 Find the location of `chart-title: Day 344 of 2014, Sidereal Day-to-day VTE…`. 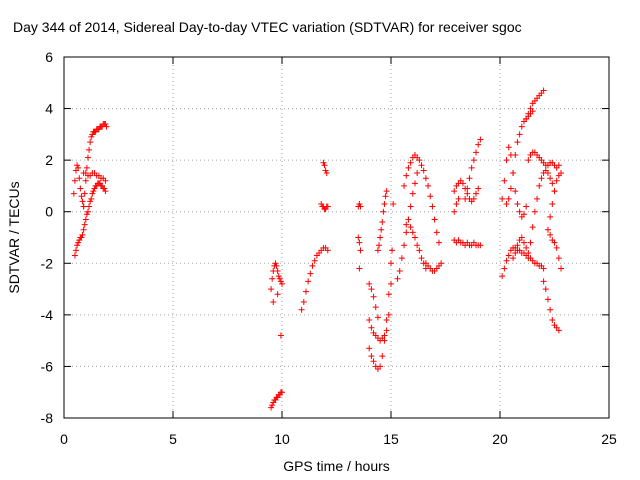

chart-title: Day 344 of 2014, Sidereal Day-to-day VTE… is located at coordinates (267, 27).